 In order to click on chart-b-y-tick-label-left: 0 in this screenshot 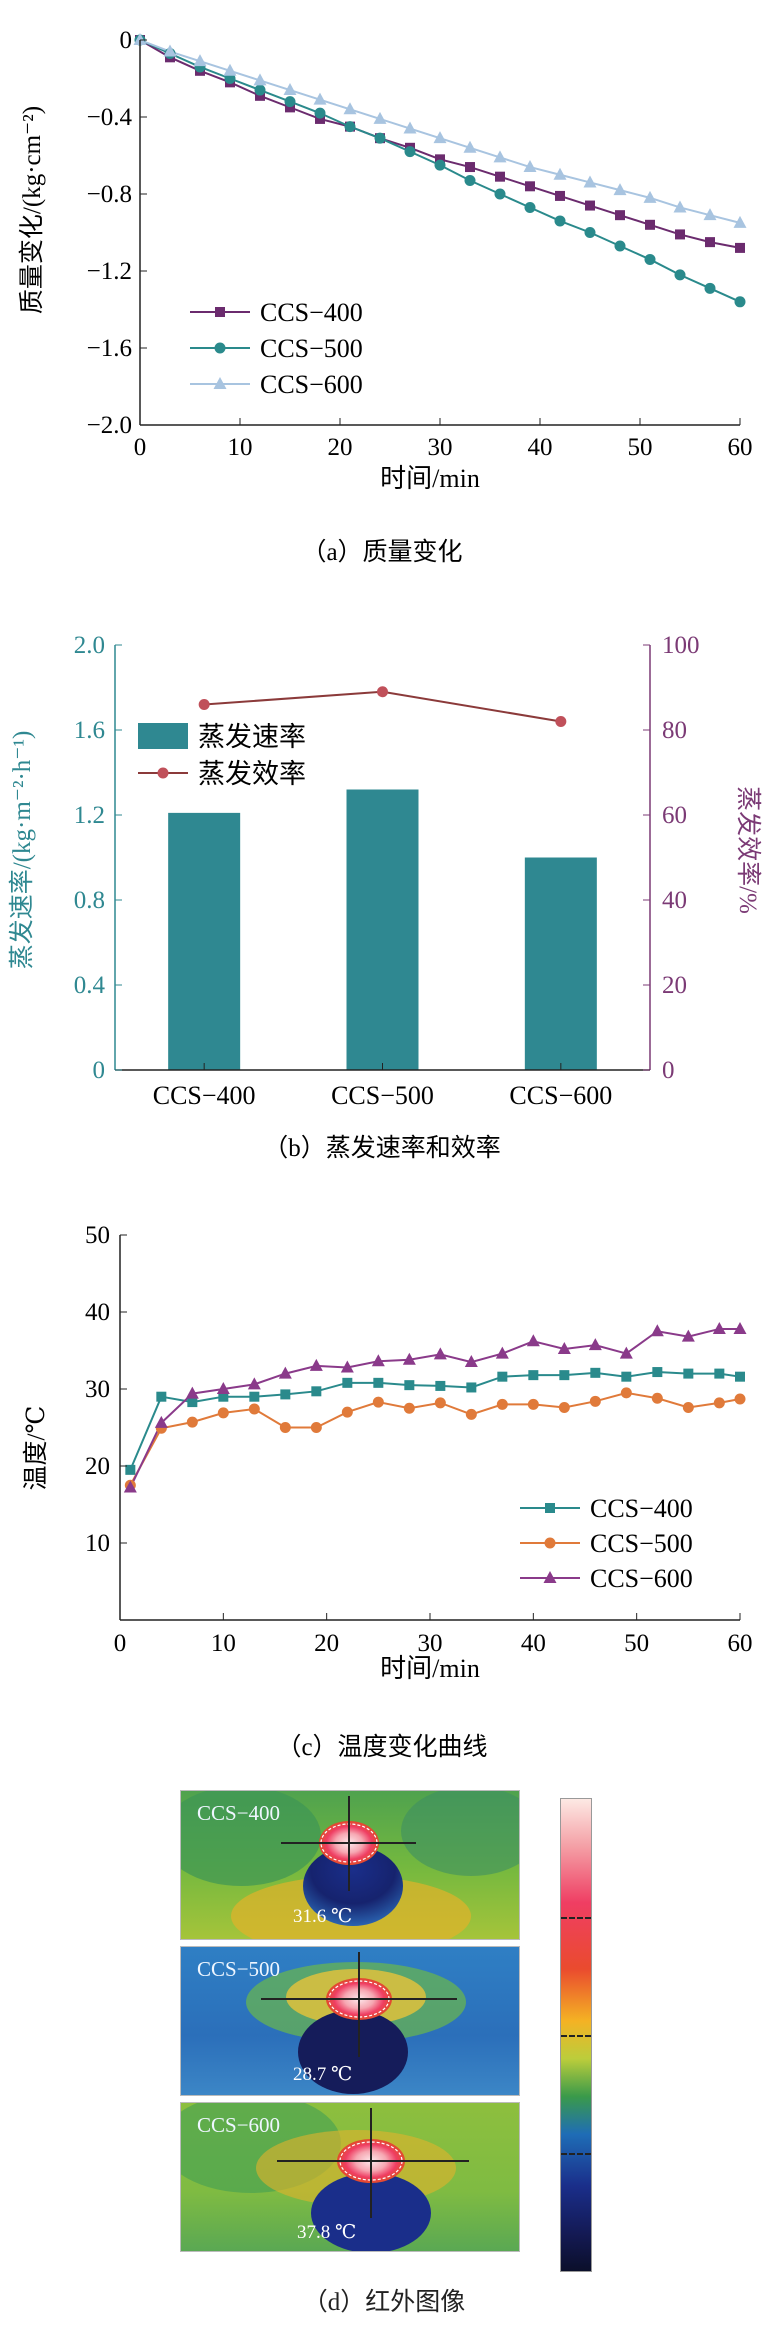, I will do `click(99, 1070)`.